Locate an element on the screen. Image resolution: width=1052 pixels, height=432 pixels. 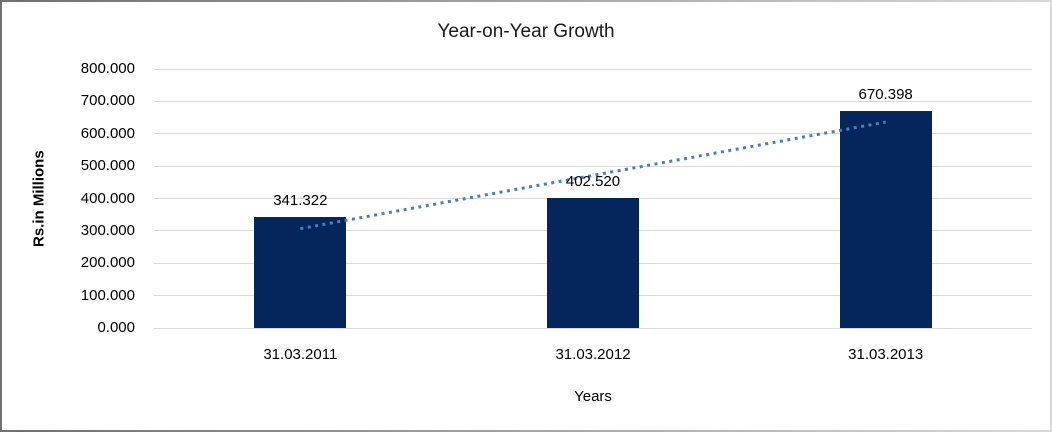
trendline is located at coordinates (593, 175).